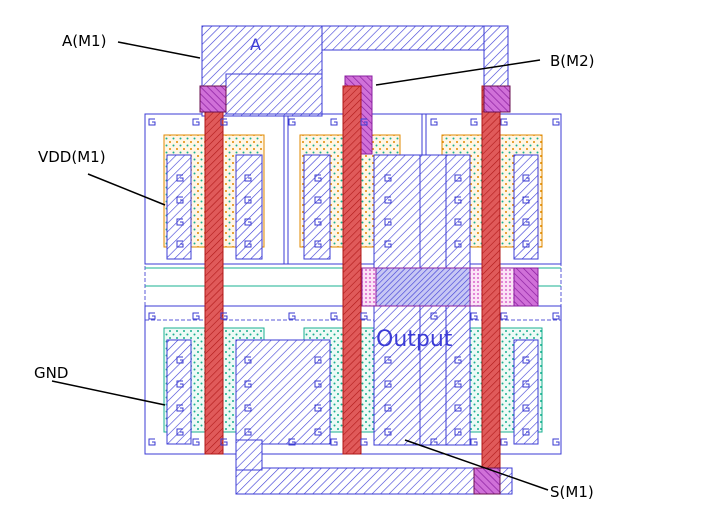 This screenshot has width=710, height=530. I want to click on input-a-layer-label: A, so click(255, 44).